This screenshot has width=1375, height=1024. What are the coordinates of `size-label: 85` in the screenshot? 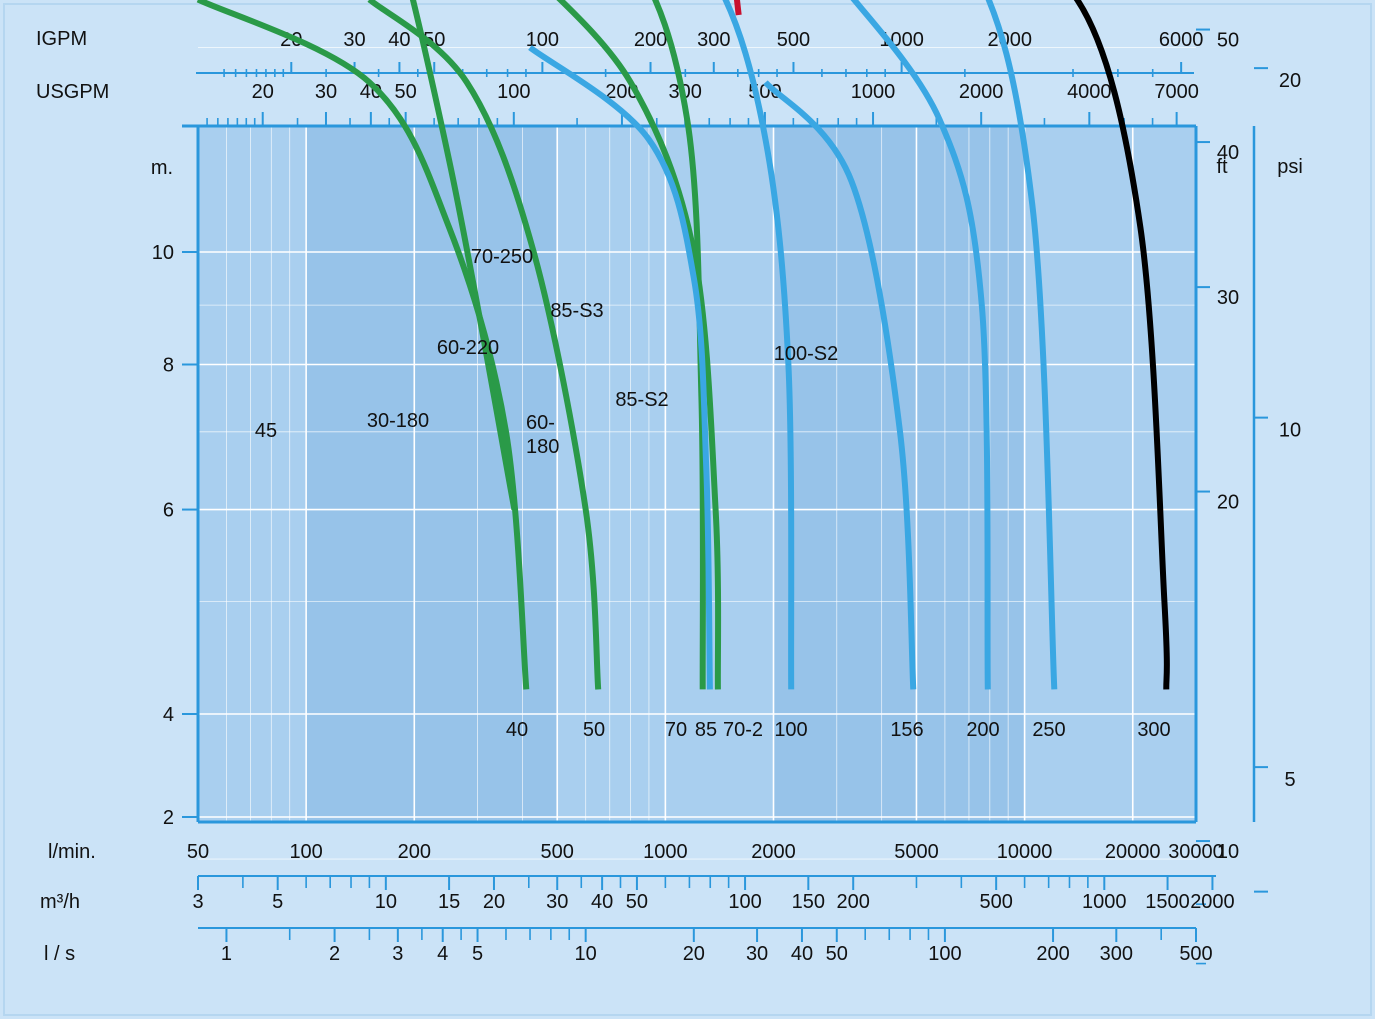 It's located at (706, 730).